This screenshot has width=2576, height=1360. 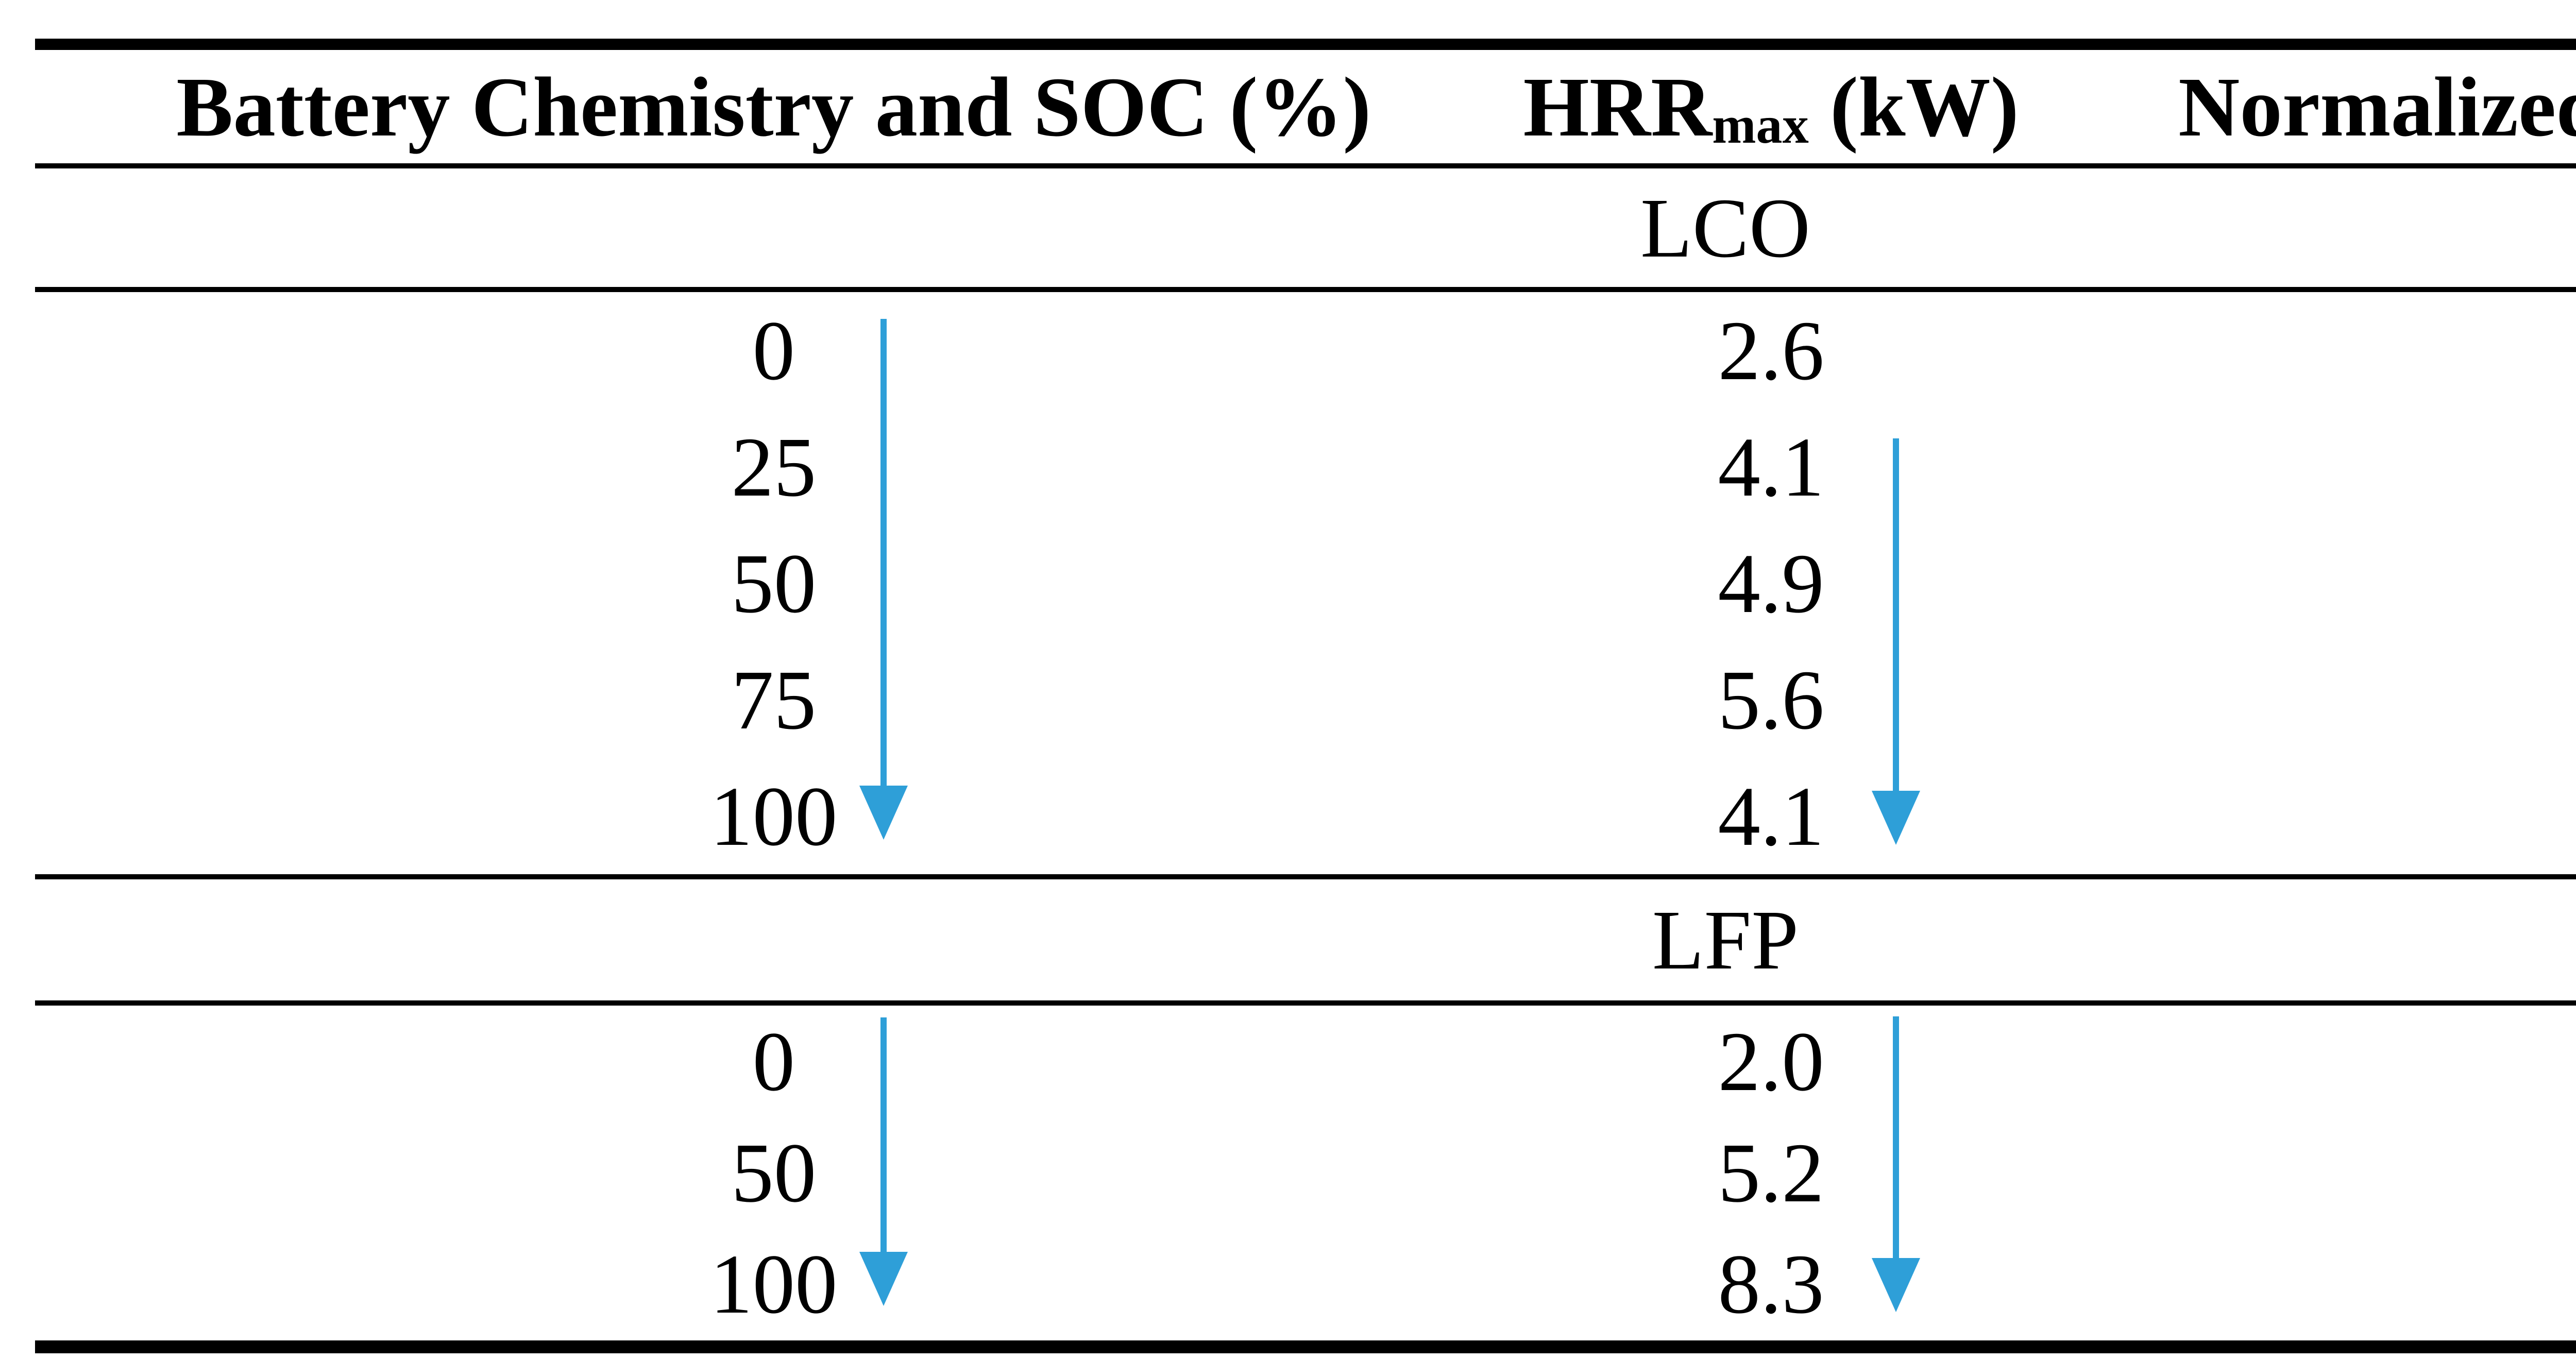 I want to click on cell-normalized-hrr-max: 478.0, so click(x=2303, y=1061).